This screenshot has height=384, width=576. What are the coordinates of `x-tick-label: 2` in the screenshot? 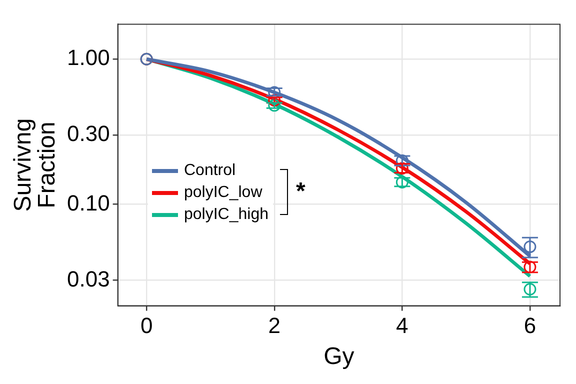 It's located at (274, 325).